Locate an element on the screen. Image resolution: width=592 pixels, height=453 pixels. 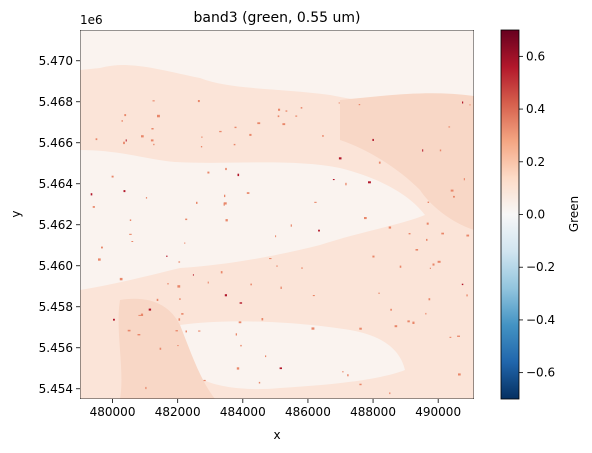
colorbar-tick-label: −0.6 is located at coordinates (540, 373).